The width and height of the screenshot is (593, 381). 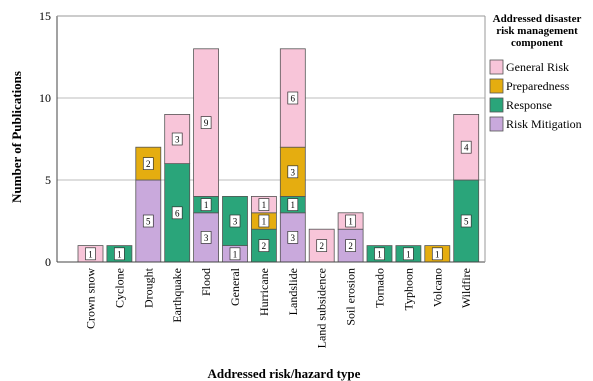 I want to click on x-tick-label: Hurricane, so click(x=264, y=292).